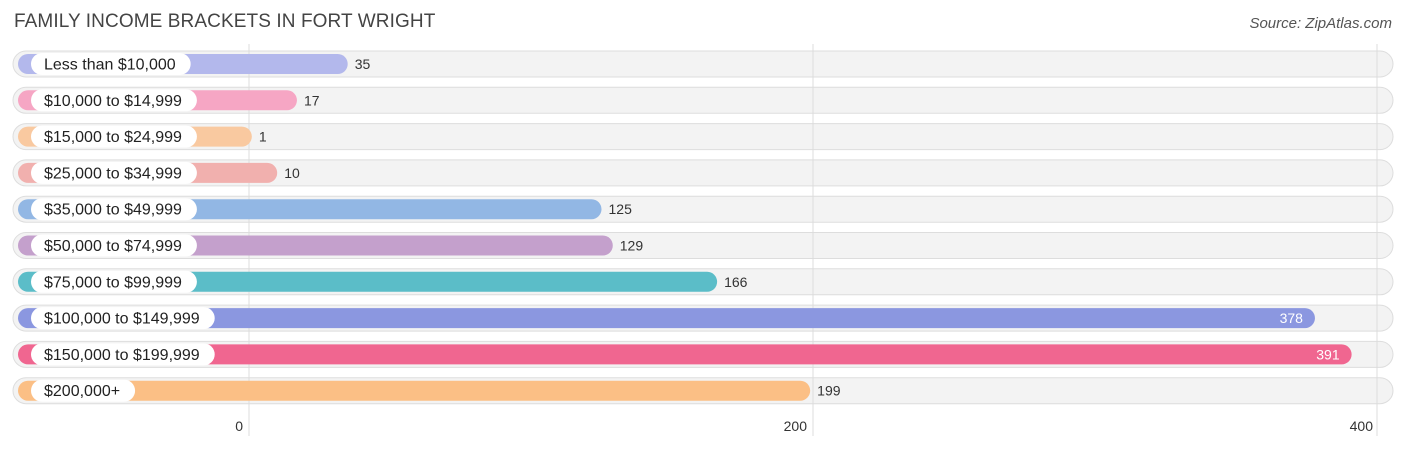 Image resolution: width=1406 pixels, height=450 pixels. Describe the element at coordinates (292, 173) in the screenshot. I see `bar-value-label: 10` at that location.